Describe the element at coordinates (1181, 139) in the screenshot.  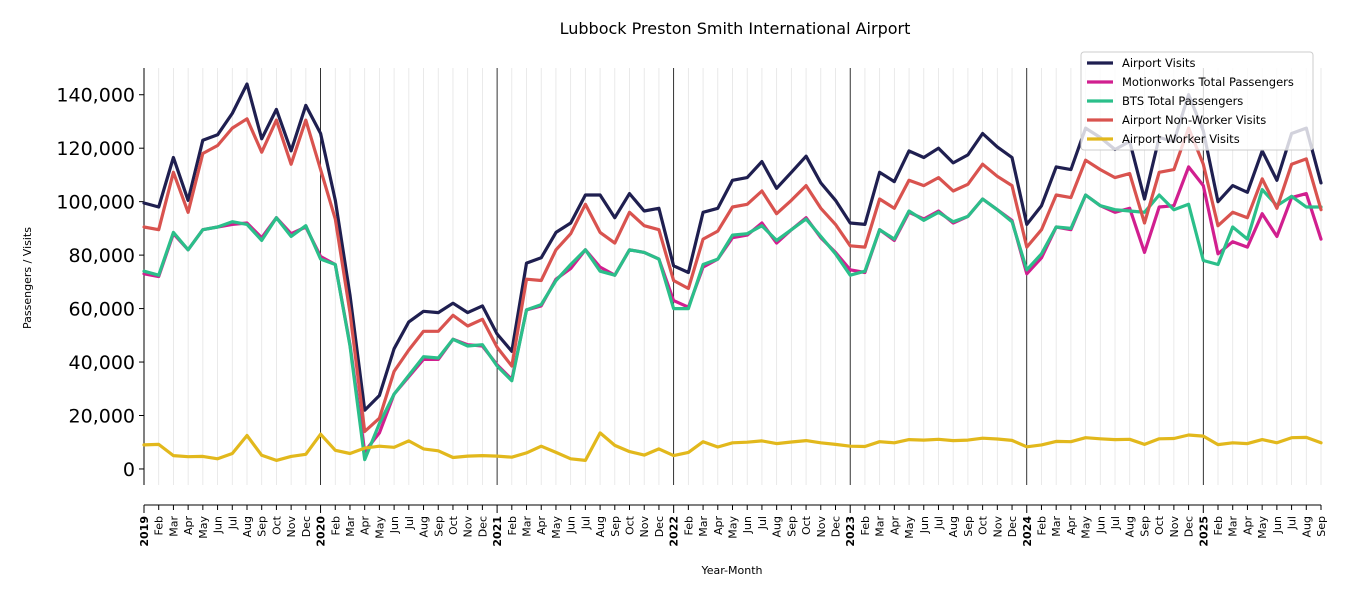
I see `legend-label: Airport Worker Visits` at that location.